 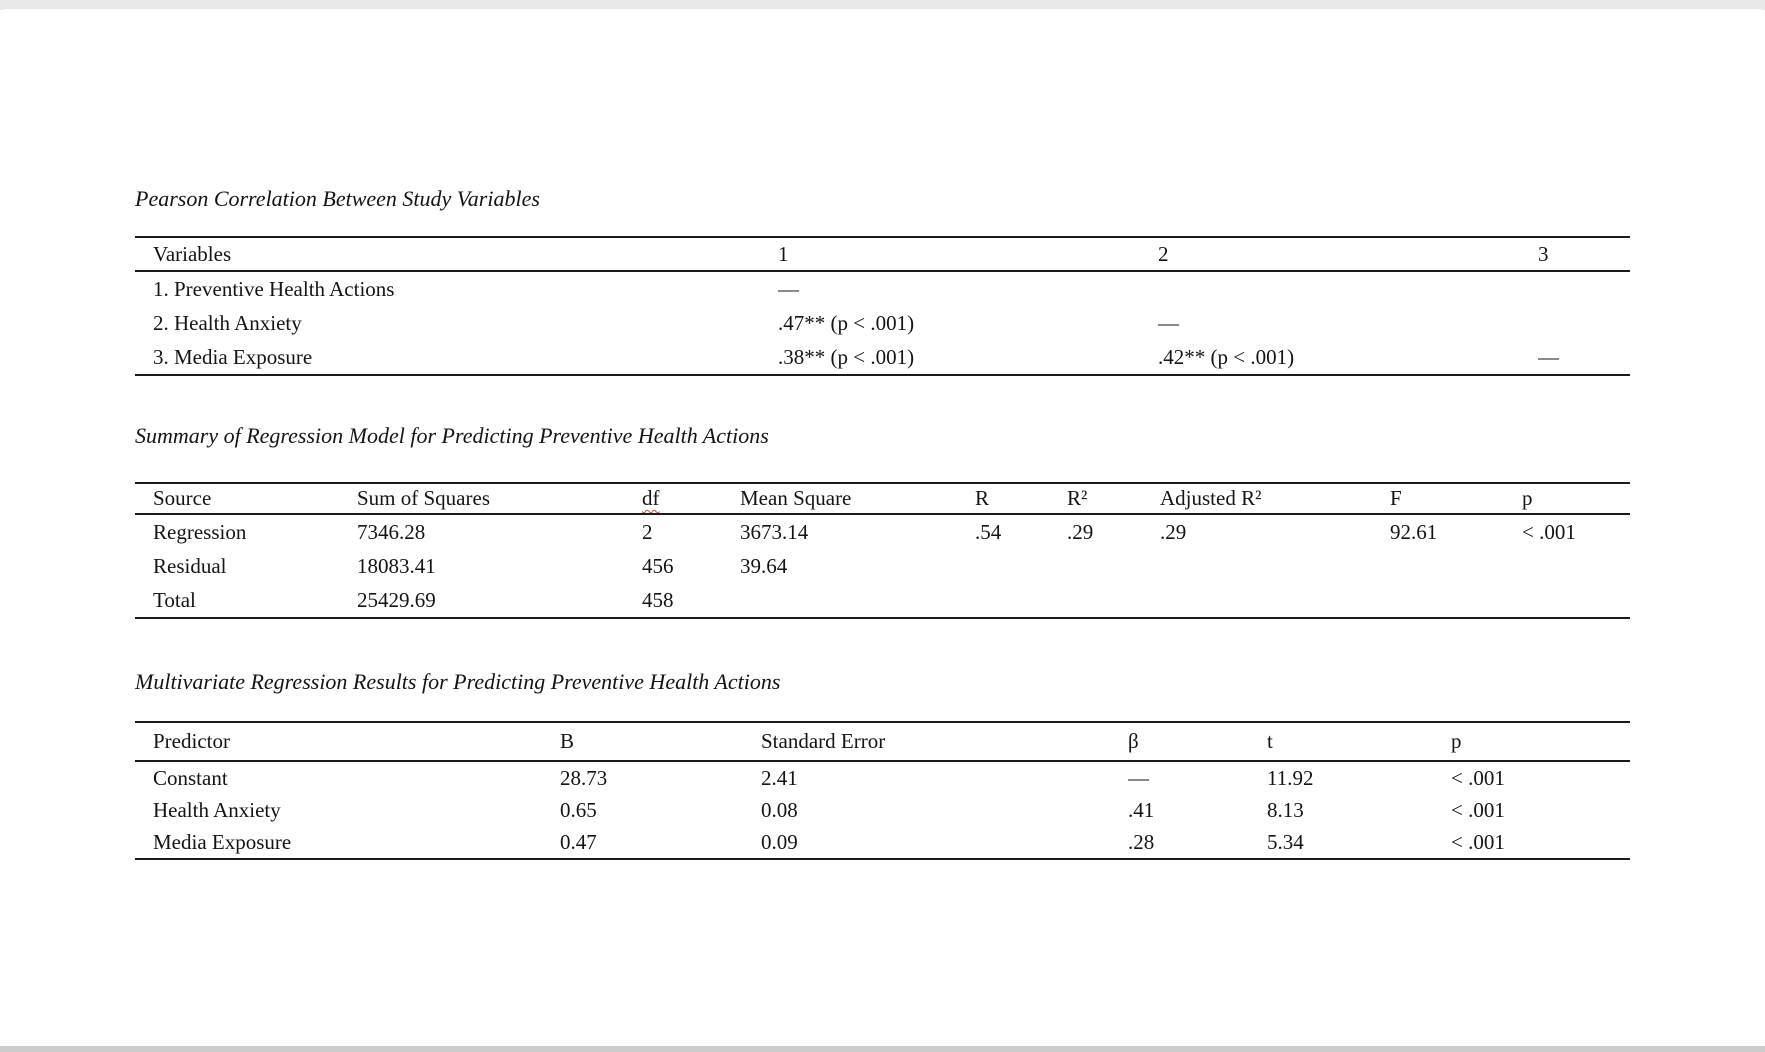 I want to click on column-header: B, so click(x=660, y=742).